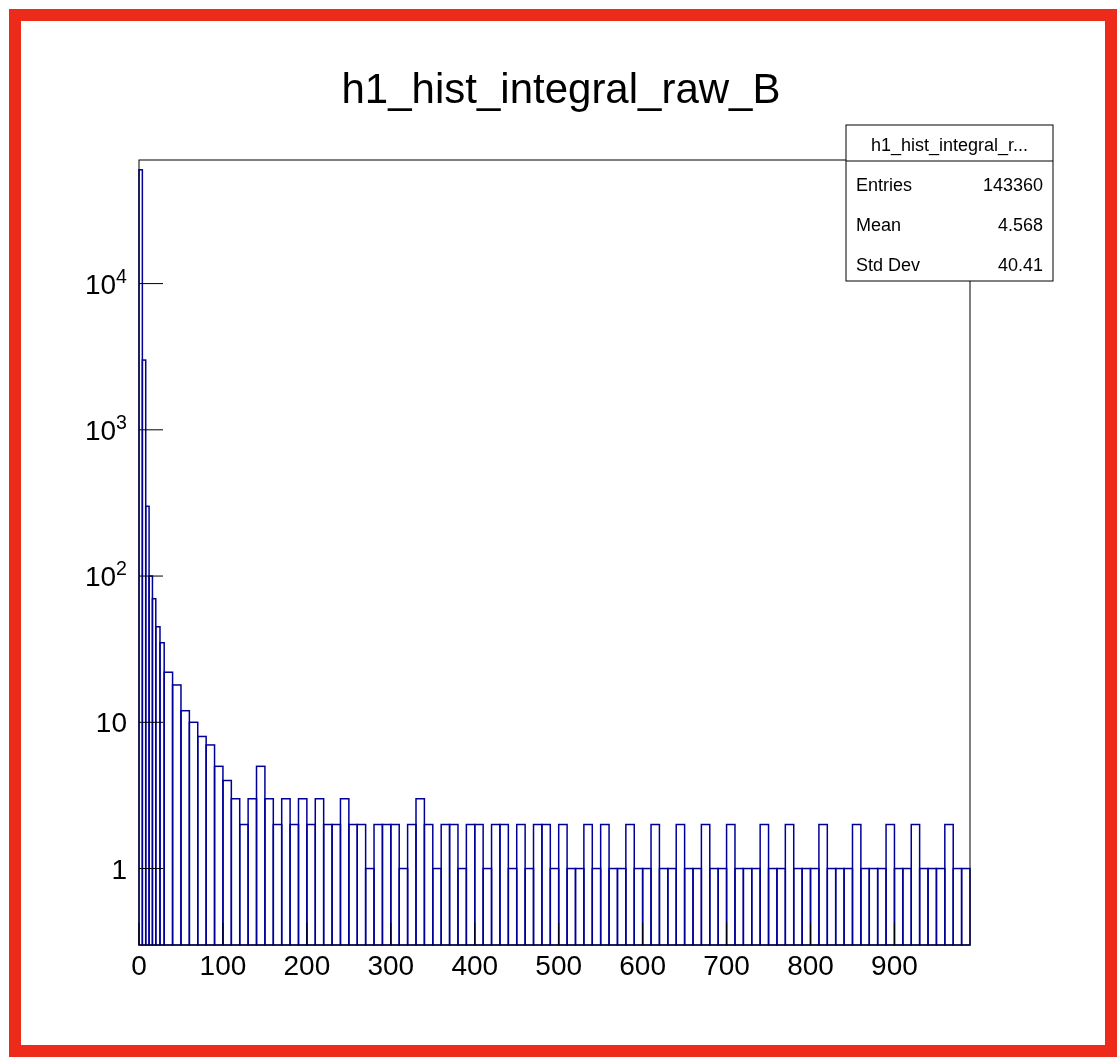  What do you see at coordinates (391, 965) in the screenshot?
I see `x-tick-label: 300` at bounding box center [391, 965].